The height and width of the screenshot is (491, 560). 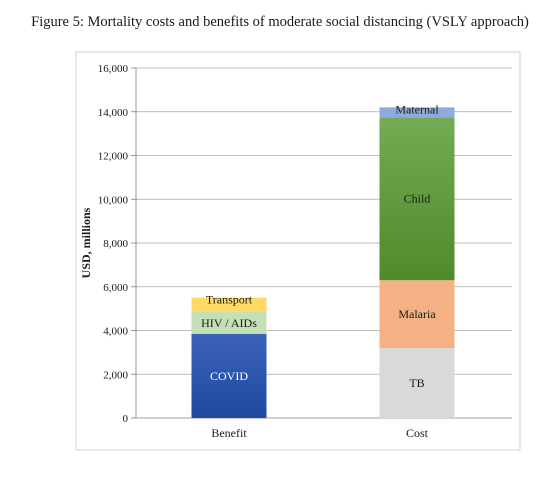 I want to click on y-tick-label: 8,000, so click(x=115, y=244).